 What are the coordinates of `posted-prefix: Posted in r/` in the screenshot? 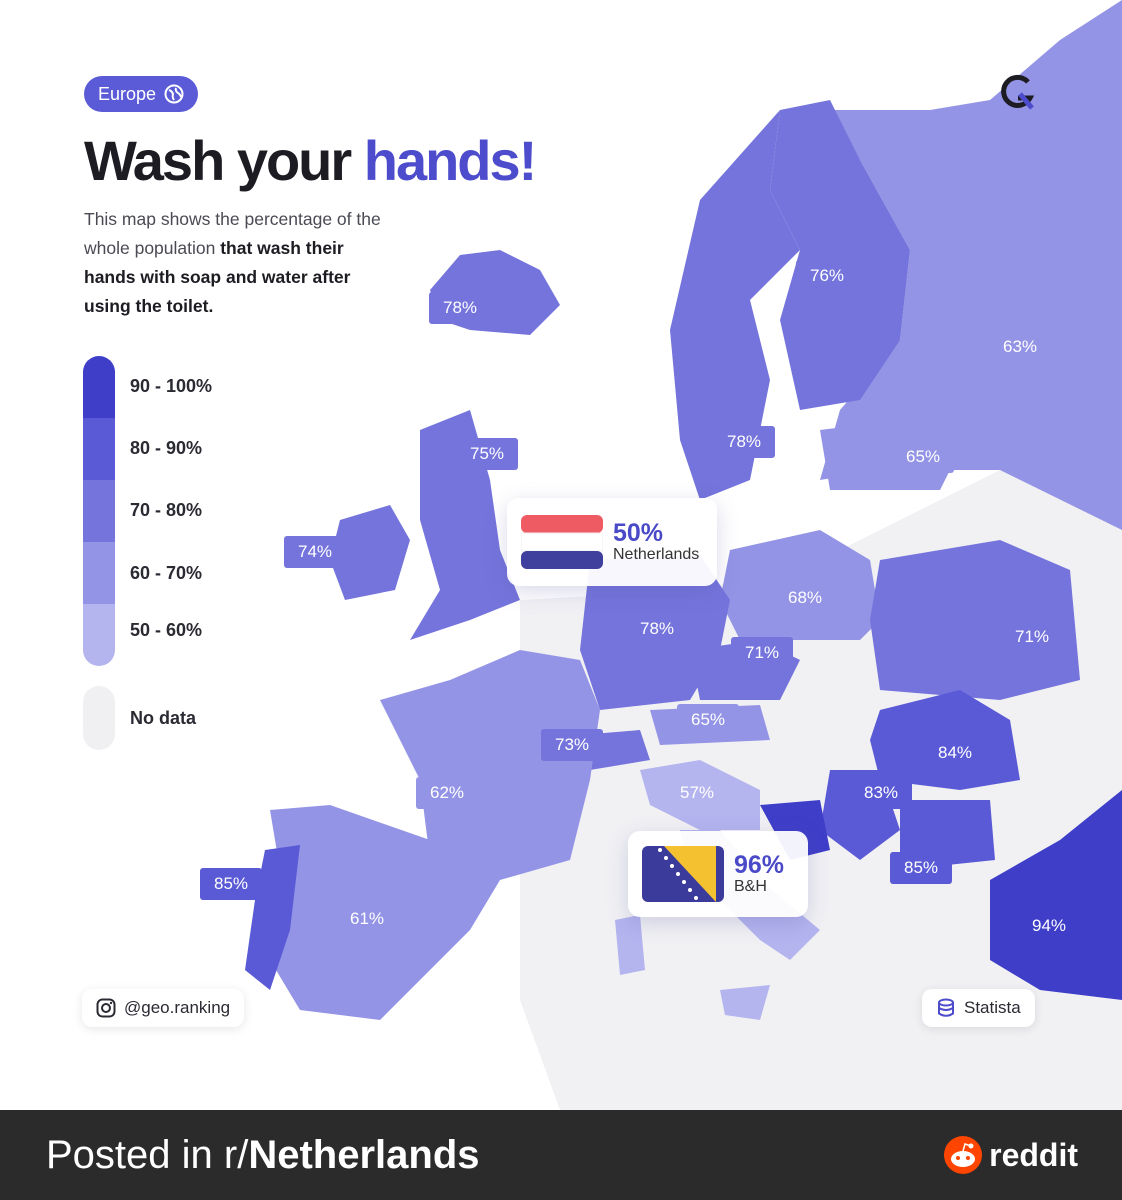 It's located at (147, 1154).